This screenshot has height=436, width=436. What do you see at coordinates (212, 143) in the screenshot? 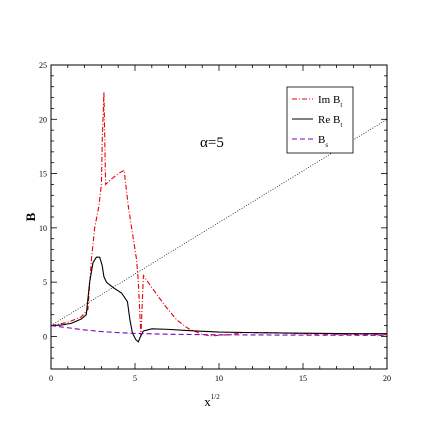
I see `alpha-annotation: α=5` at bounding box center [212, 143].